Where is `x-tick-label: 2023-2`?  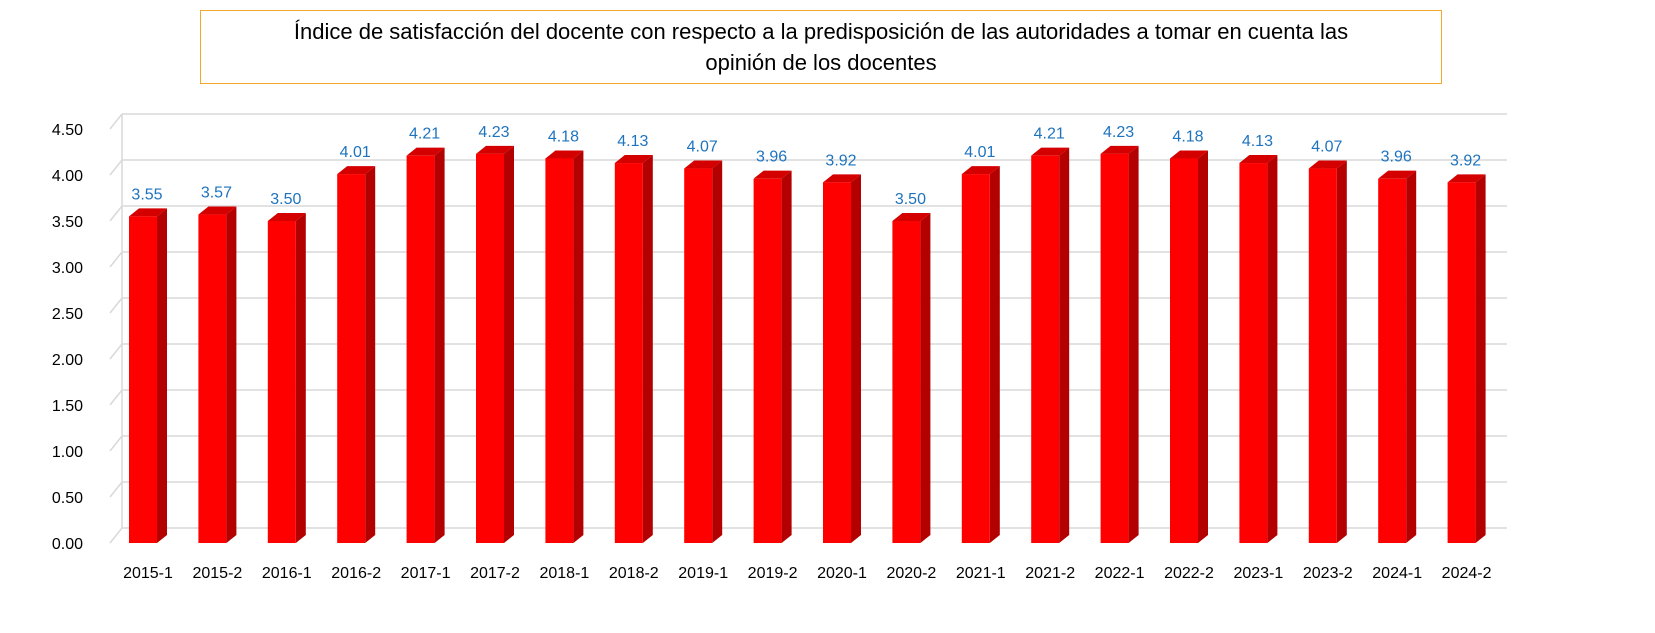
x-tick-label: 2023-2 is located at coordinates (1328, 573).